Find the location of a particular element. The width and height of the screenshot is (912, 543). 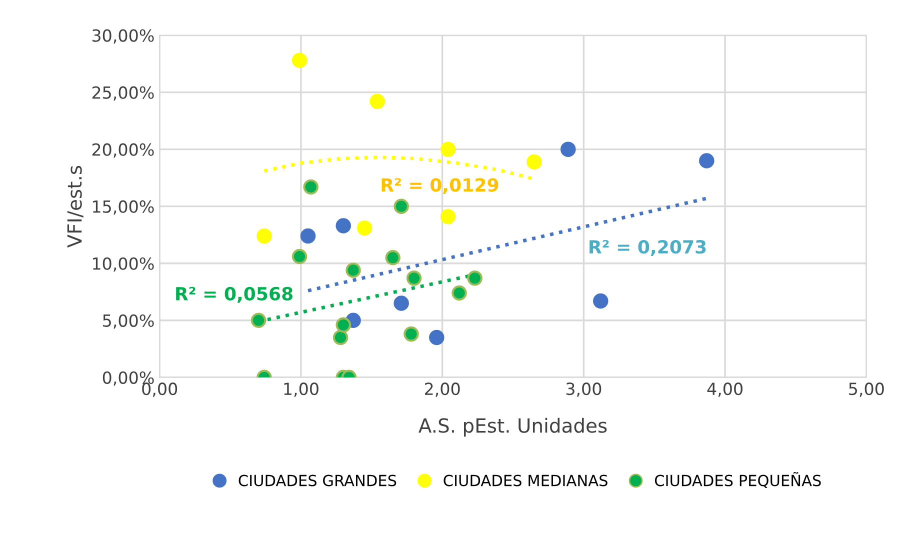

x-tick-label: 2,00 is located at coordinates (442, 389).